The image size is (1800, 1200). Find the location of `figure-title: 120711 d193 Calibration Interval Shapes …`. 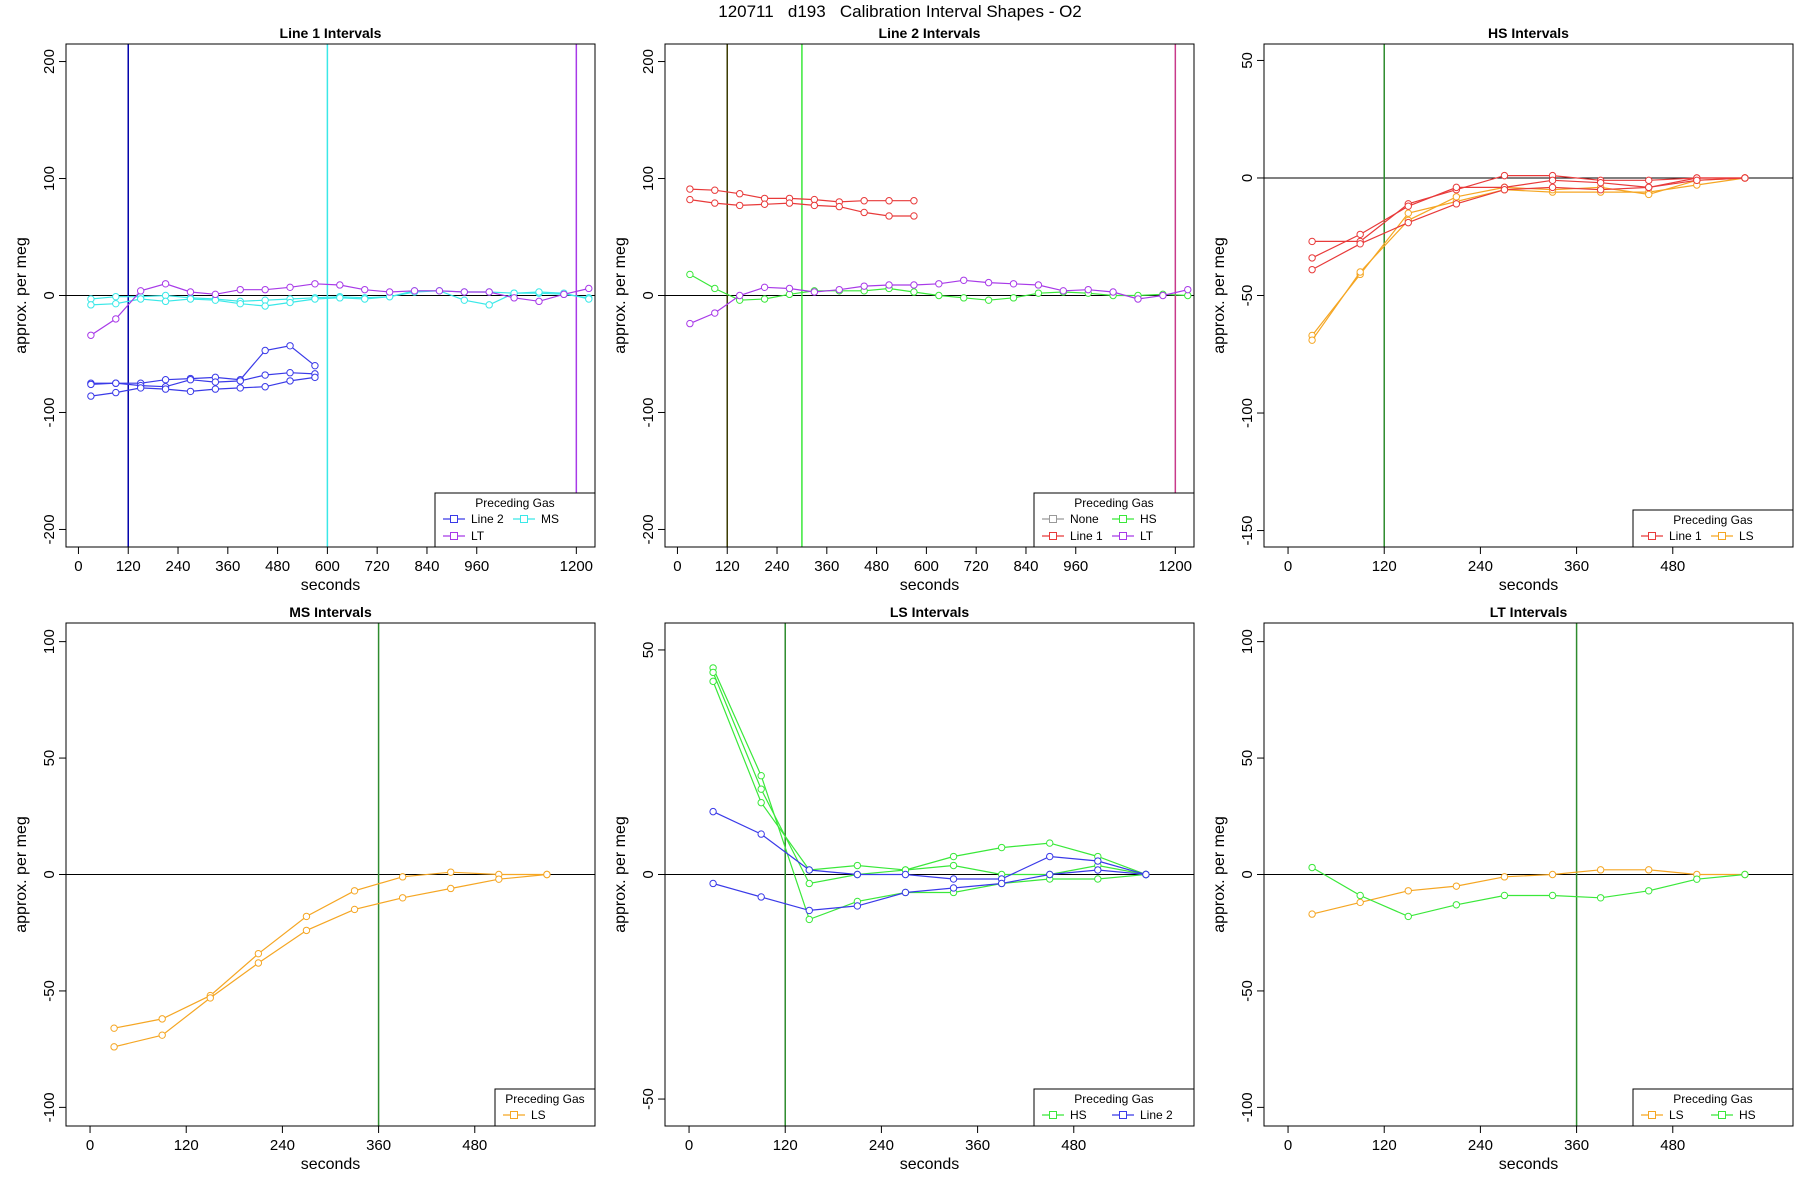

figure-title: 120711 d193 Calibration Interval Shapes … is located at coordinates (900, 11).